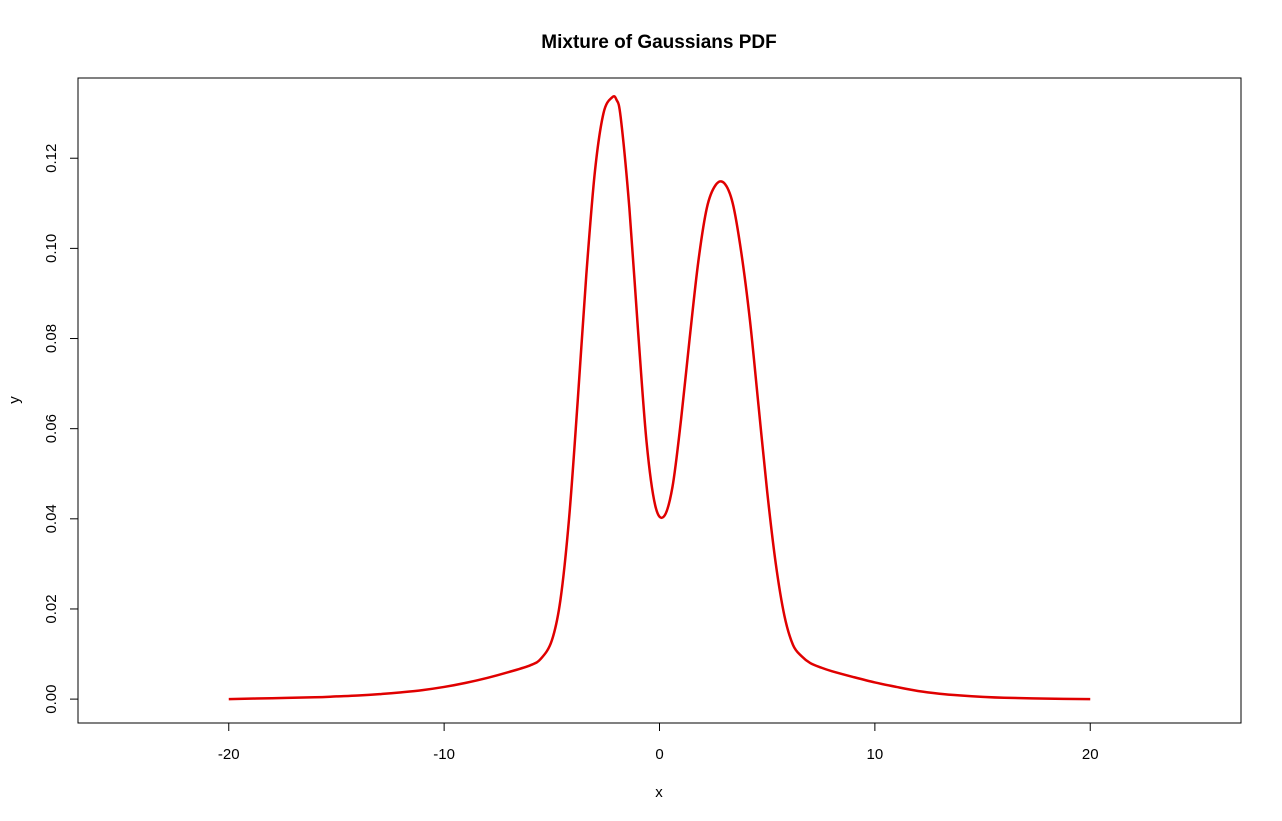  I want to click on y-tick-label: 0.10, so click(51, 248).